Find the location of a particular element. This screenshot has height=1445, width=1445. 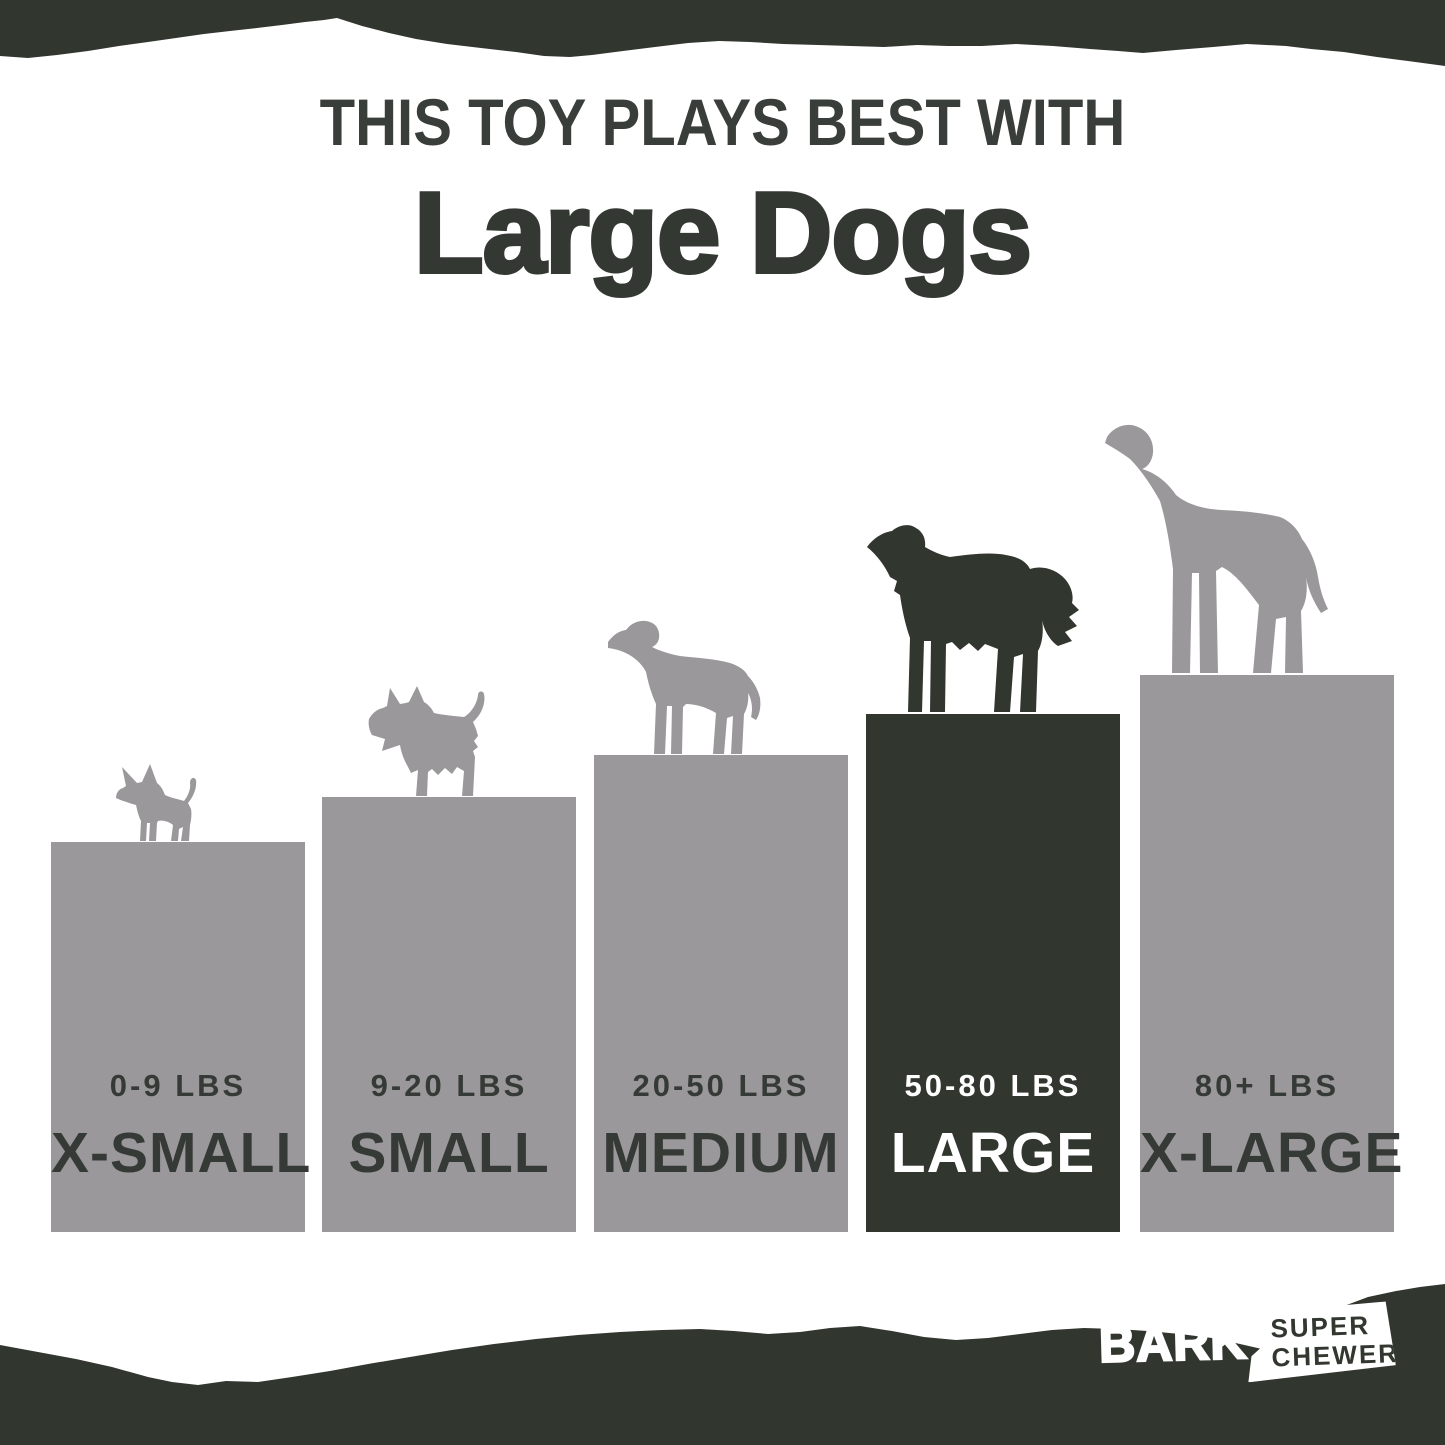

title-emphasis: Large Dogs is located at coordinates (723, 233).